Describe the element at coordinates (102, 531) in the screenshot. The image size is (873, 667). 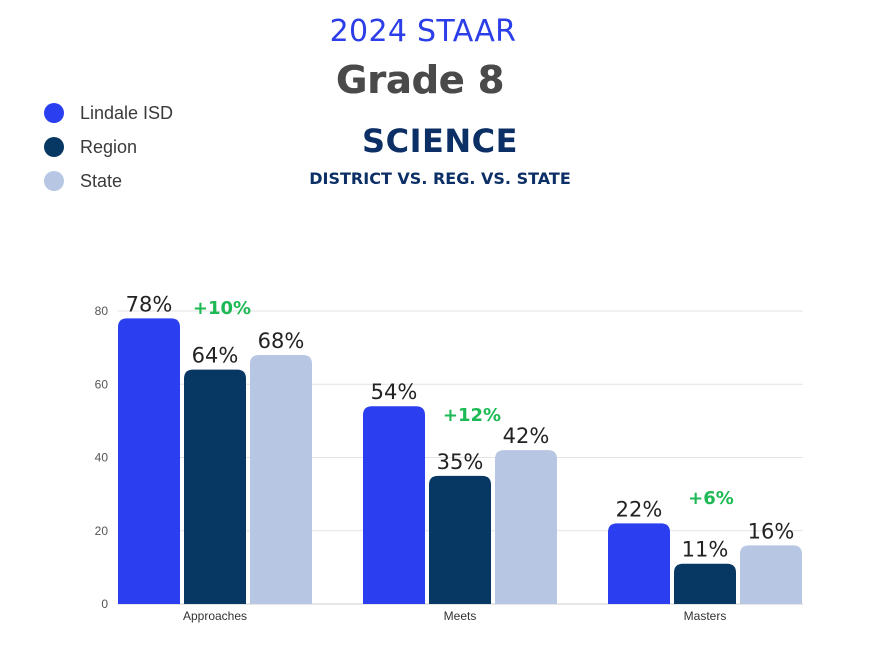
I see `y-tick-label: 20` at that location.